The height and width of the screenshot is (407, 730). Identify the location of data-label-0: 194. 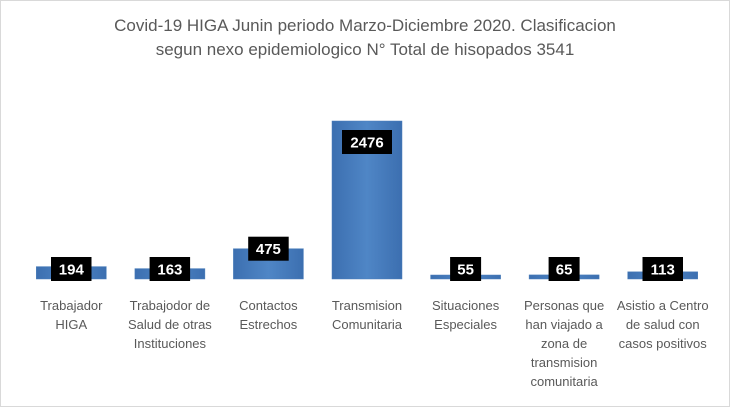
(72, 270).